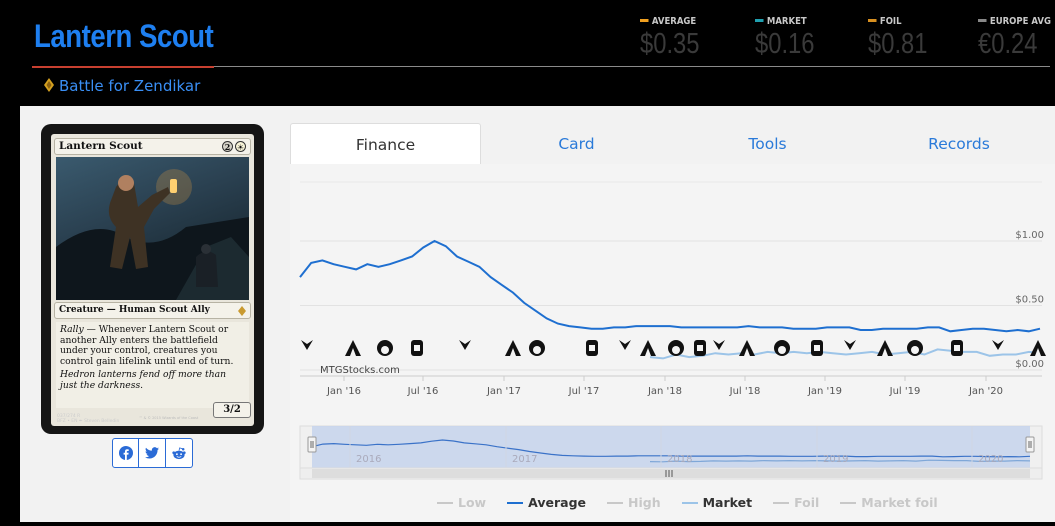 This screenshot has width=1055, height=526. Describe the element at coordinates (670, 286) in the screenshot. I see `series-average-line` at that location.